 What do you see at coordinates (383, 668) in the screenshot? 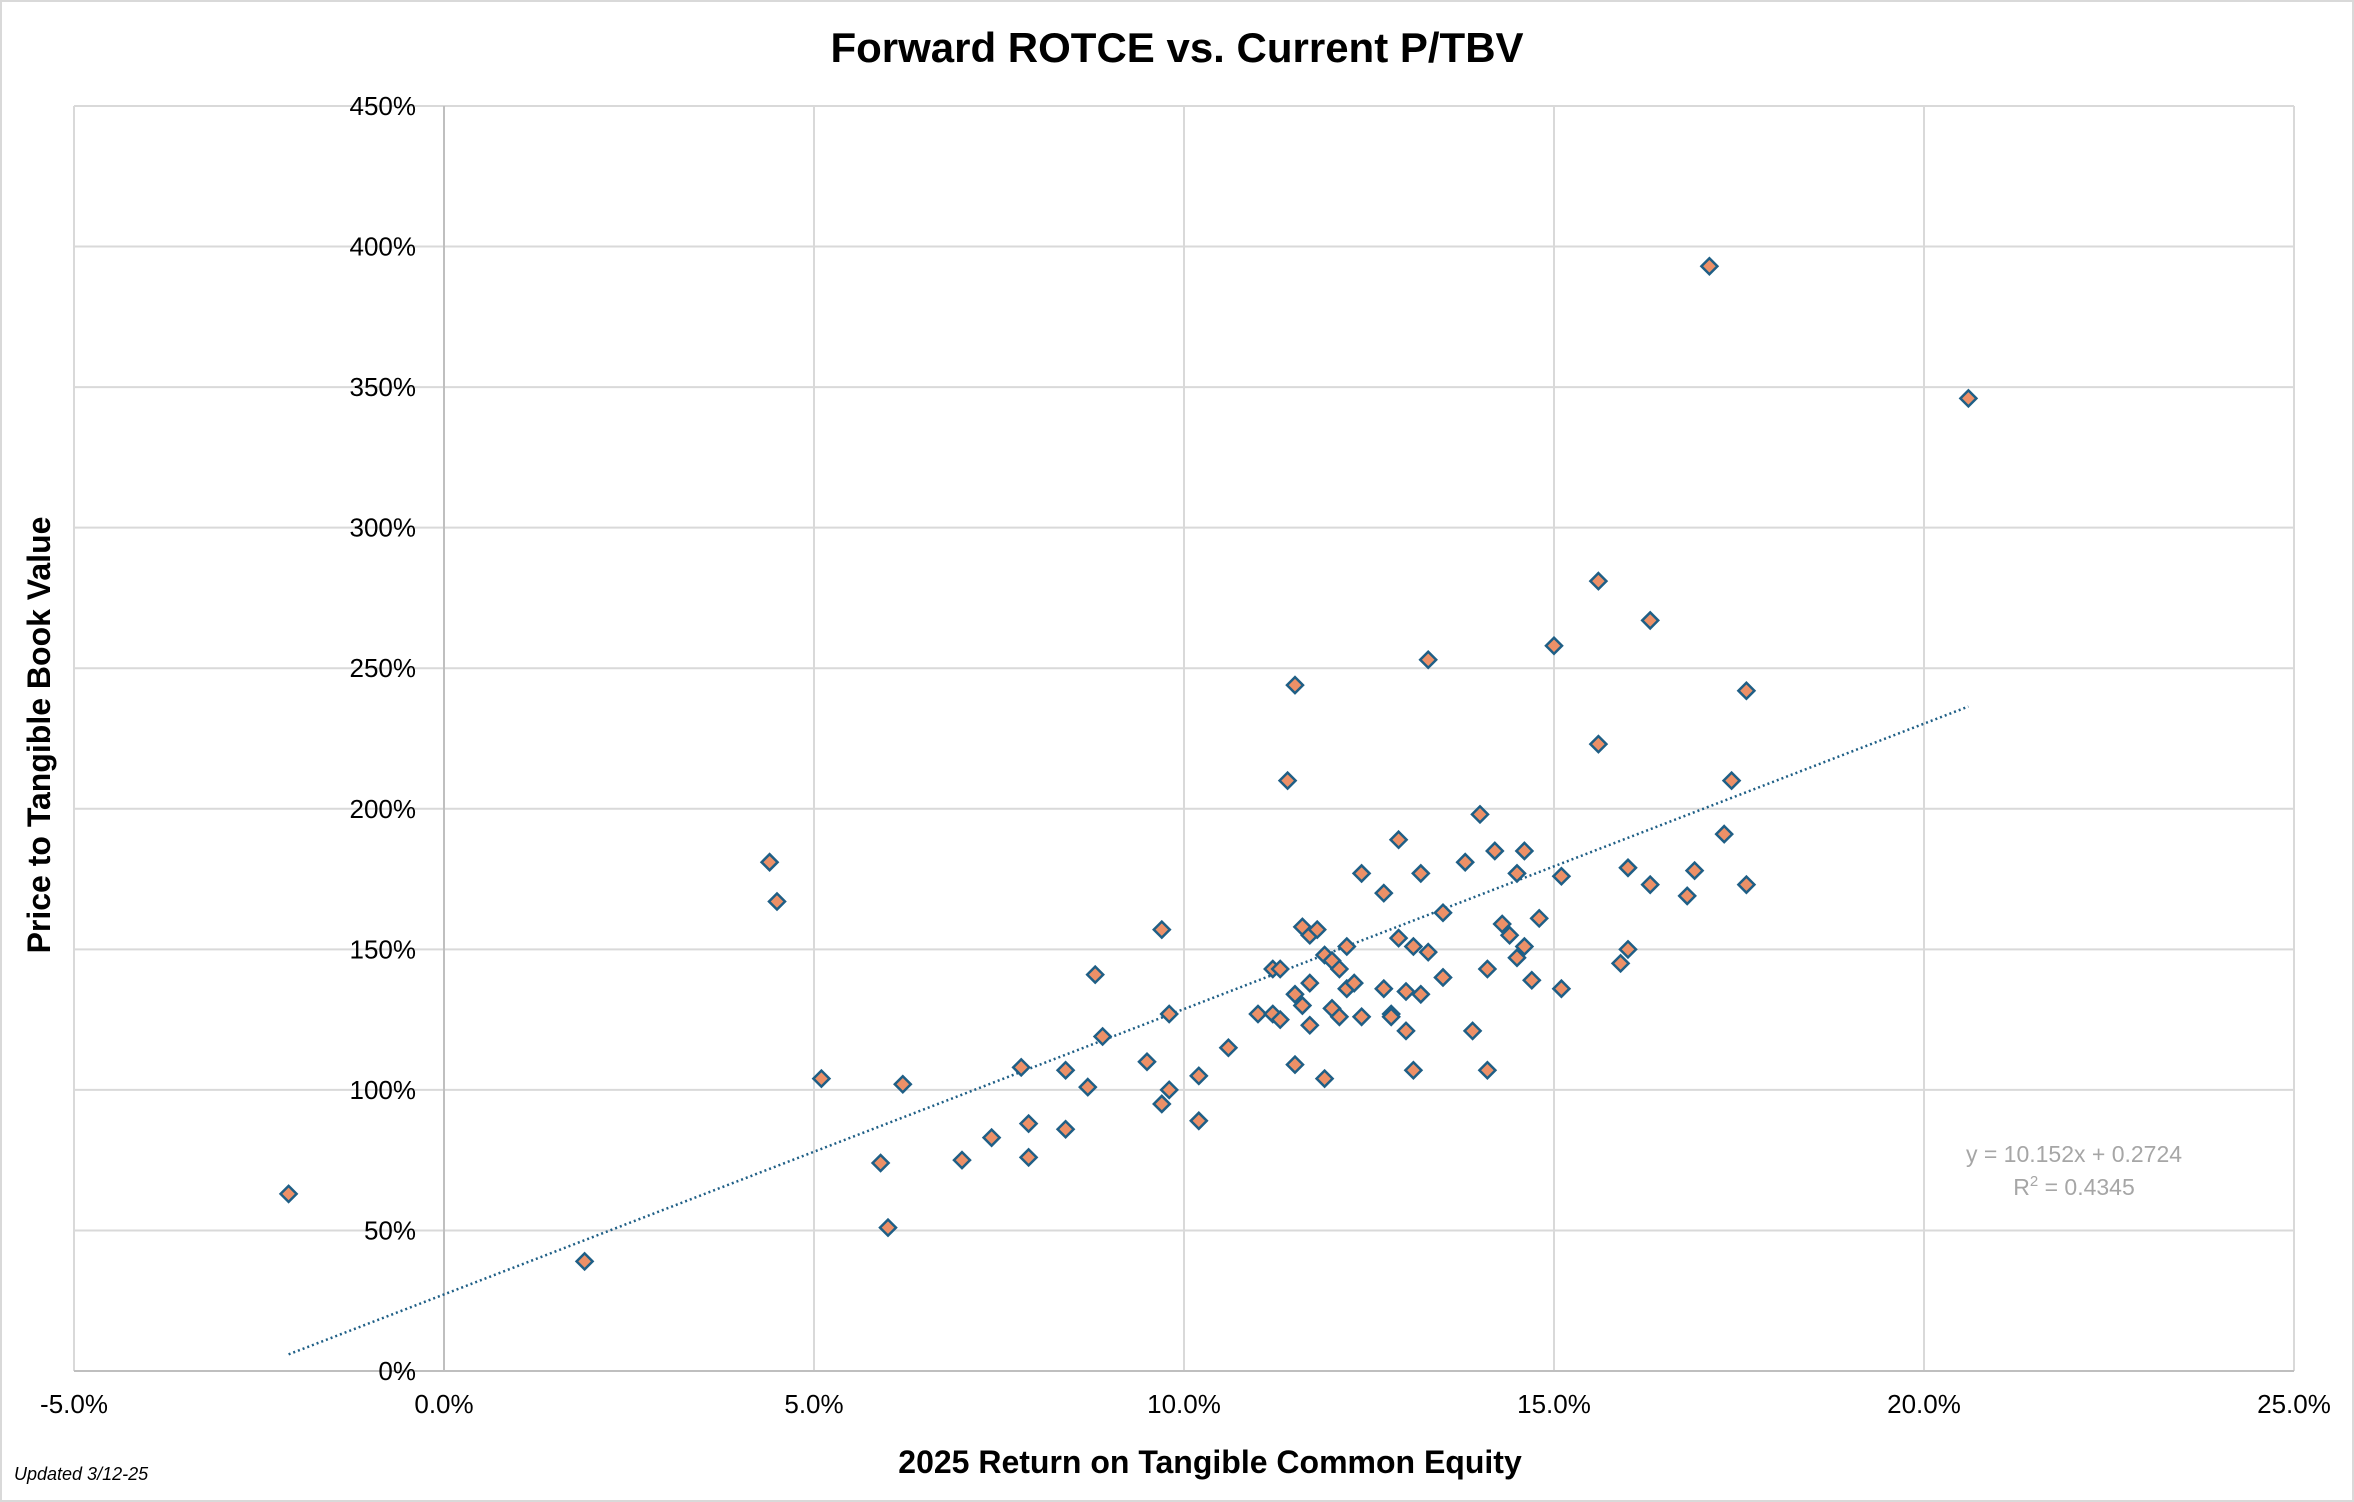
I see `y-tick-label: 250%` at bounding box center [383, 668].